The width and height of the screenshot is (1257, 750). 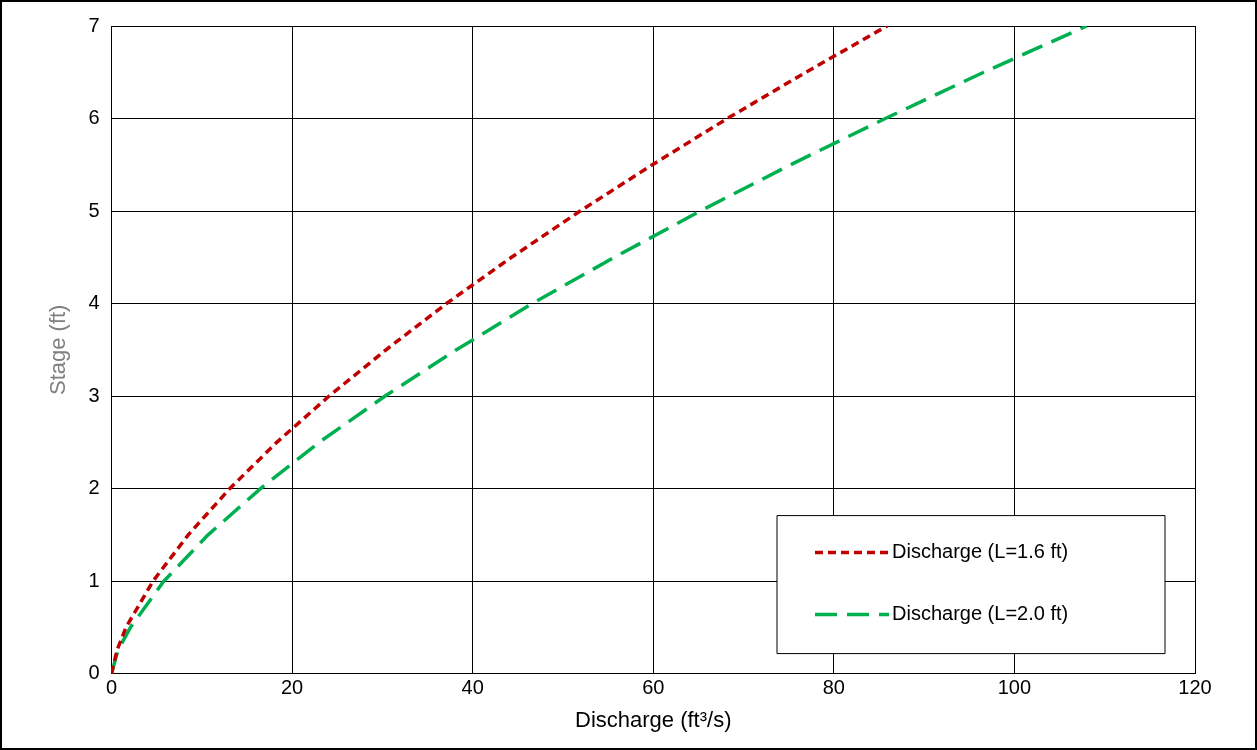 I want to click on x-tick-label: 60, so click(x=653, y=687).